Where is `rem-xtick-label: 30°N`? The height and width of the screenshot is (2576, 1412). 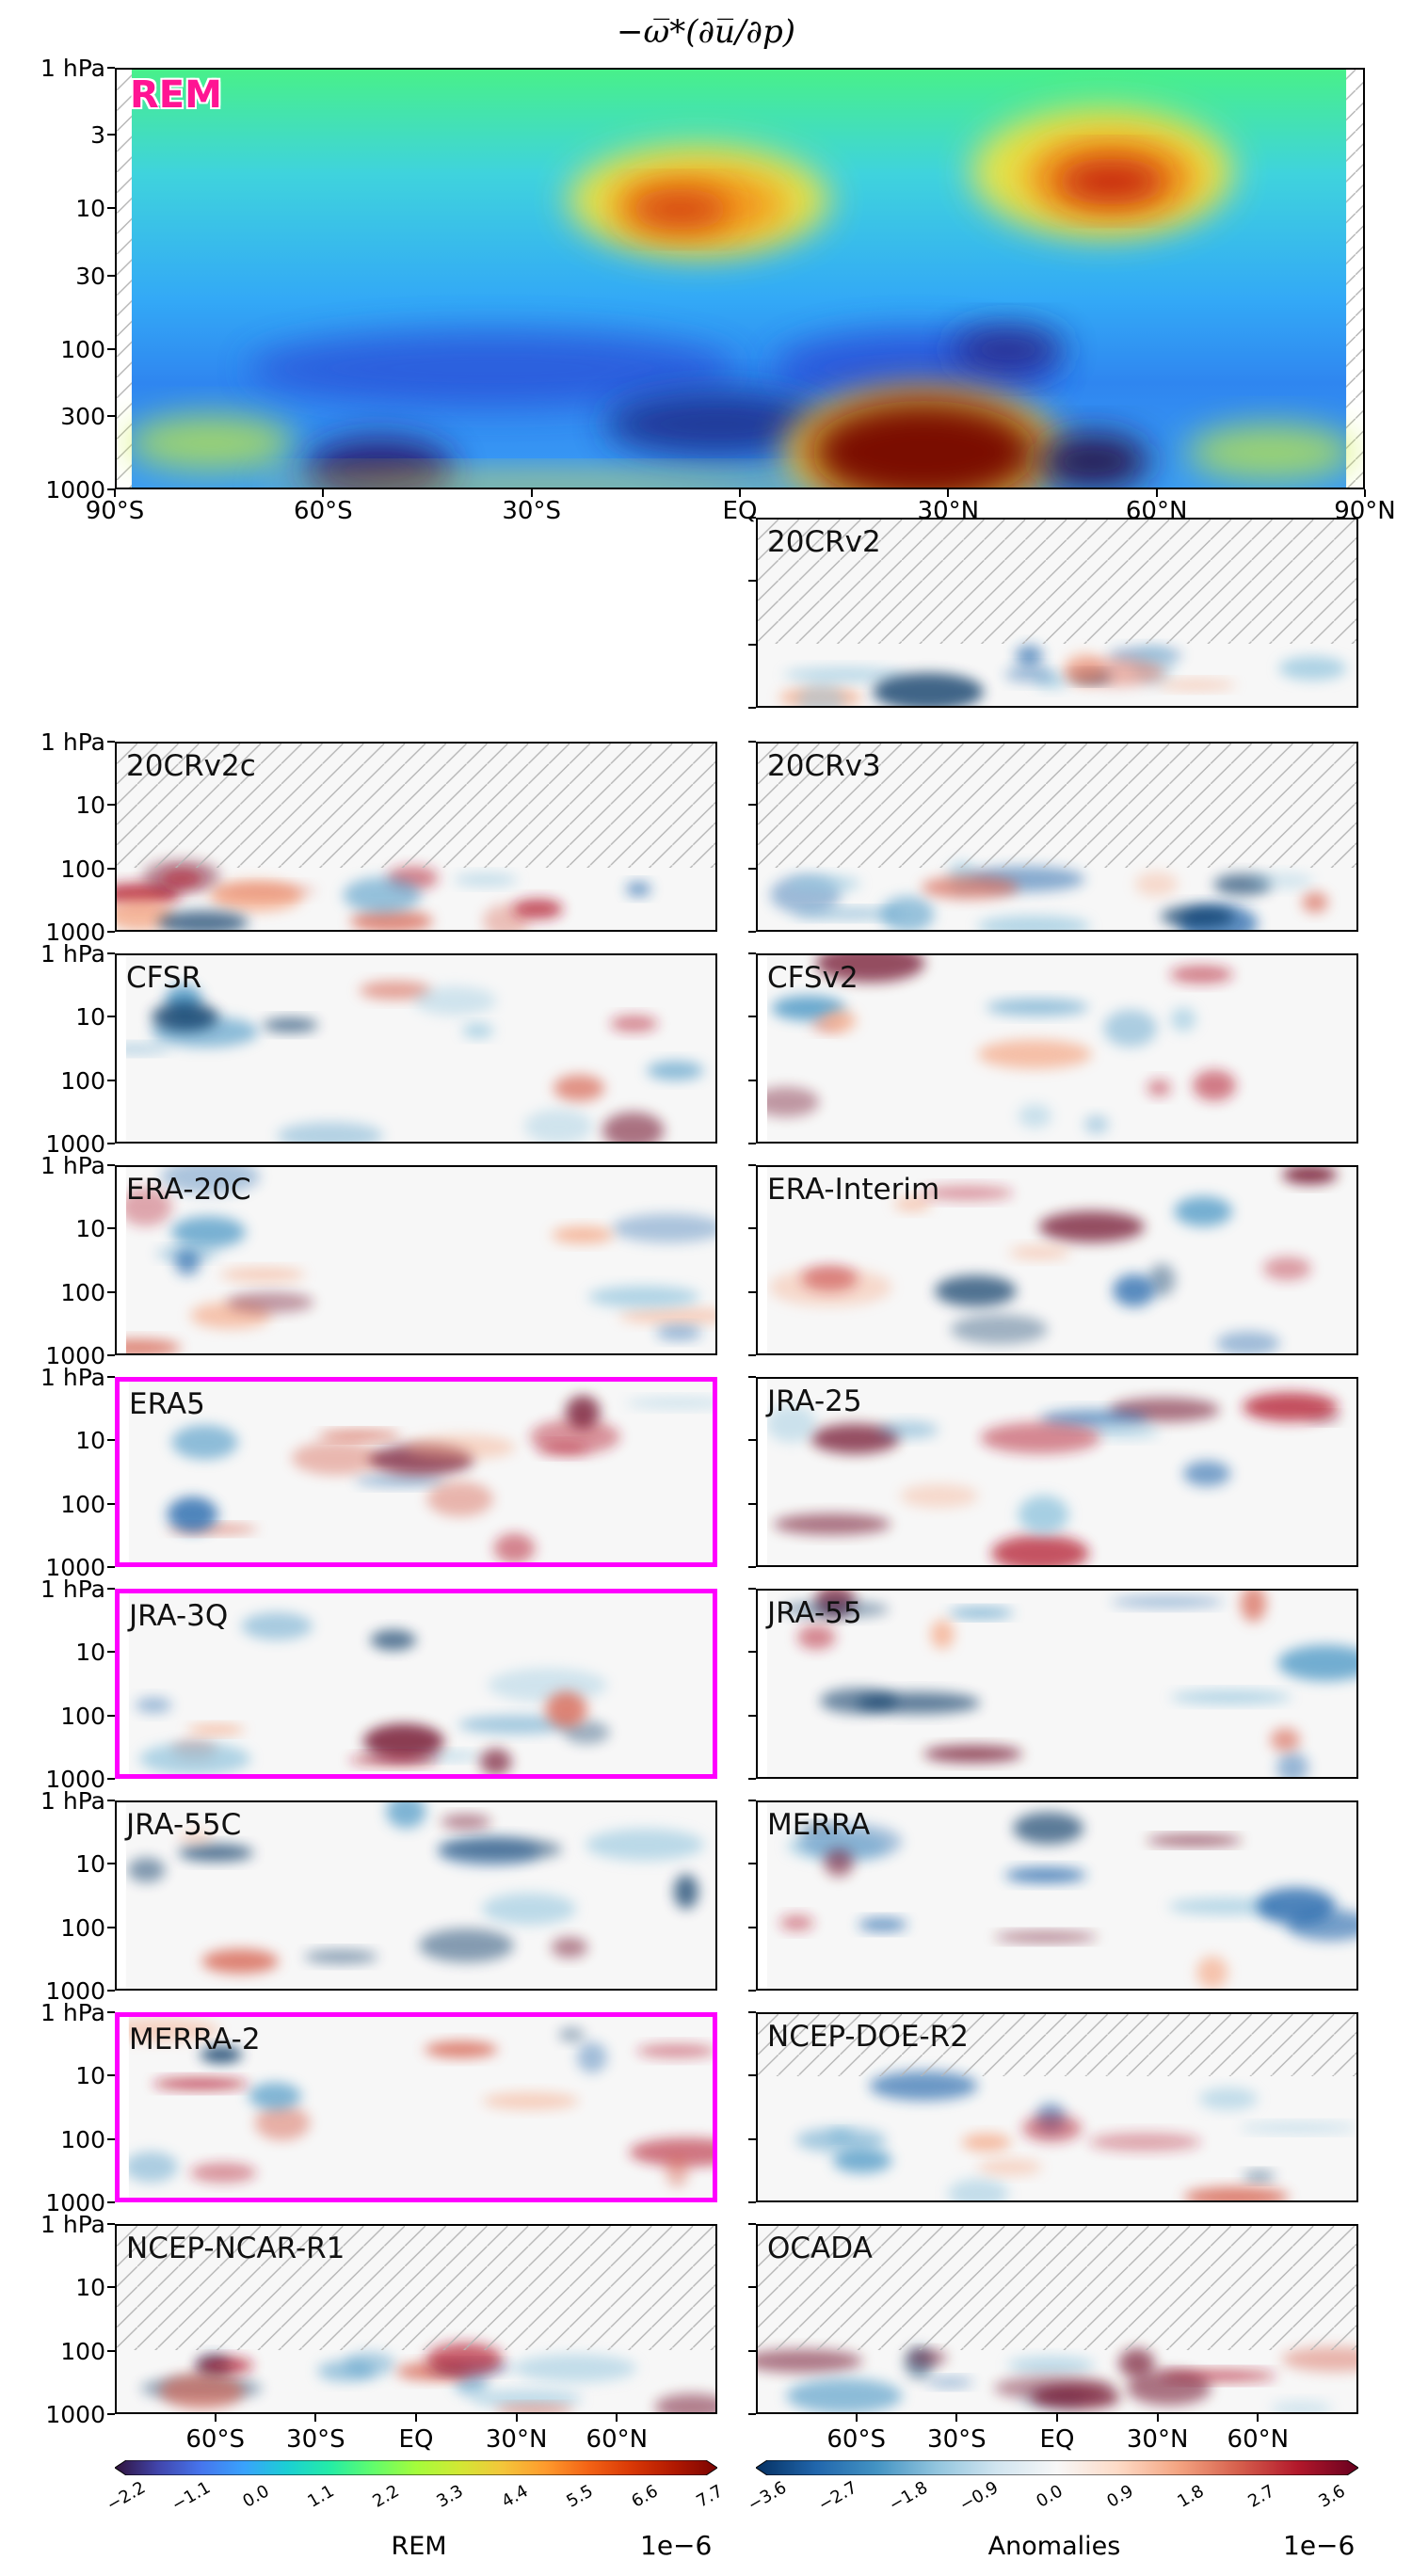
rem-xtick-label: 30°N is located at coordinates (948, 511).